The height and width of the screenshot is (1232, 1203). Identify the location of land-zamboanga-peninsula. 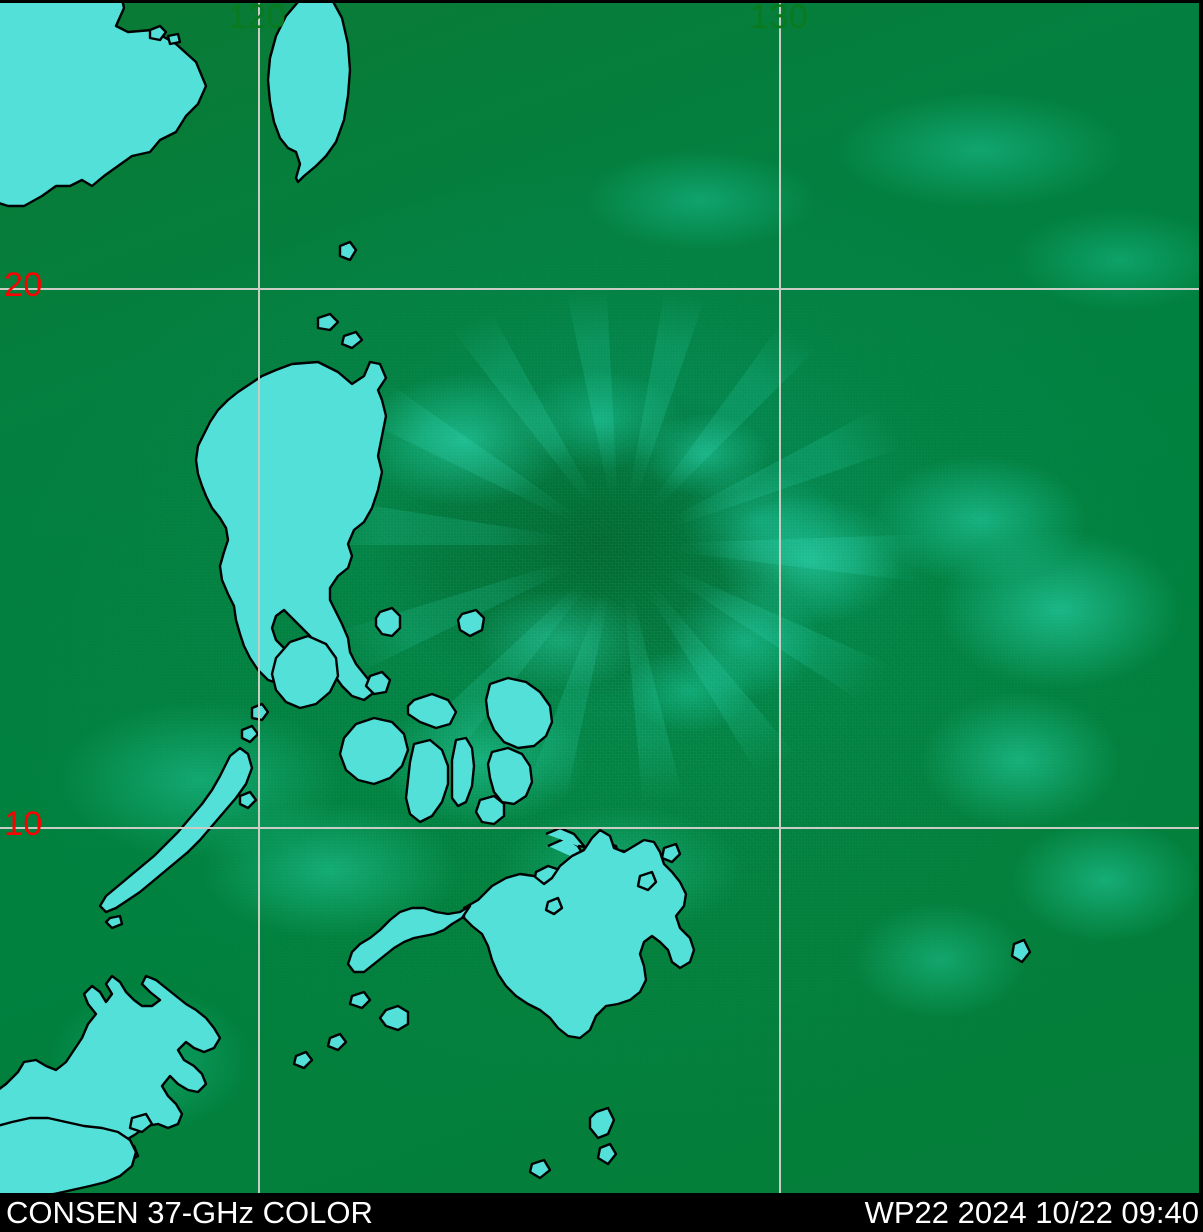
(409, 939).